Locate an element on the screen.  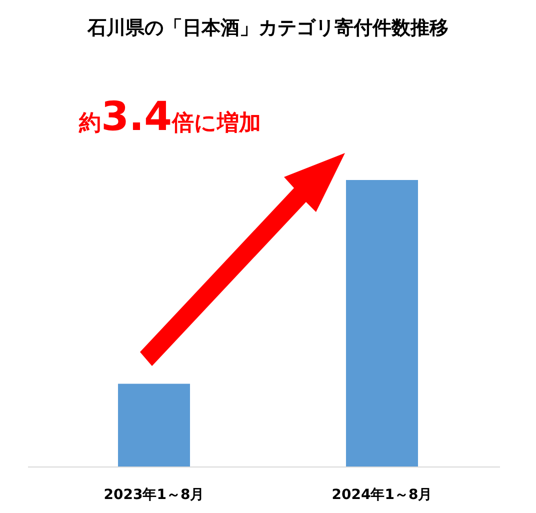
x-tick-label: 2023年1～8月 is located at coordinates (154, 495).